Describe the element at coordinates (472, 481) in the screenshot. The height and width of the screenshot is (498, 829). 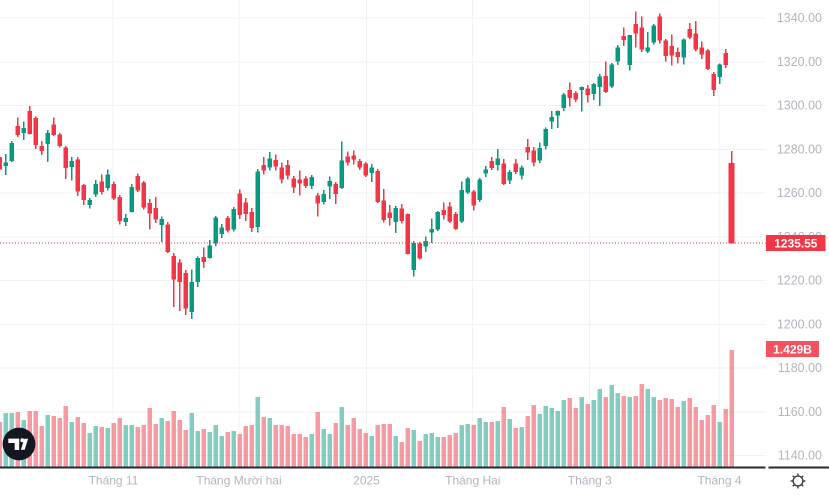
I see `svg-text: Tháng Hai` at that location.